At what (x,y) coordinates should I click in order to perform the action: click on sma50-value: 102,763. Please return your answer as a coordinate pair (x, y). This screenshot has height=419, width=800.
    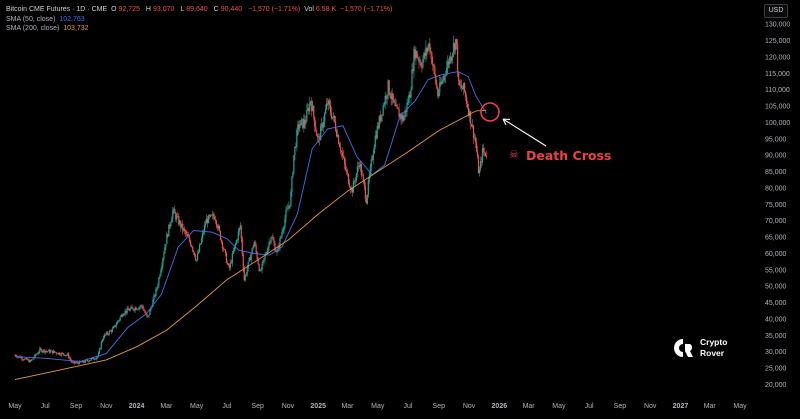
    Looking at the image, I should click on (72, 19).